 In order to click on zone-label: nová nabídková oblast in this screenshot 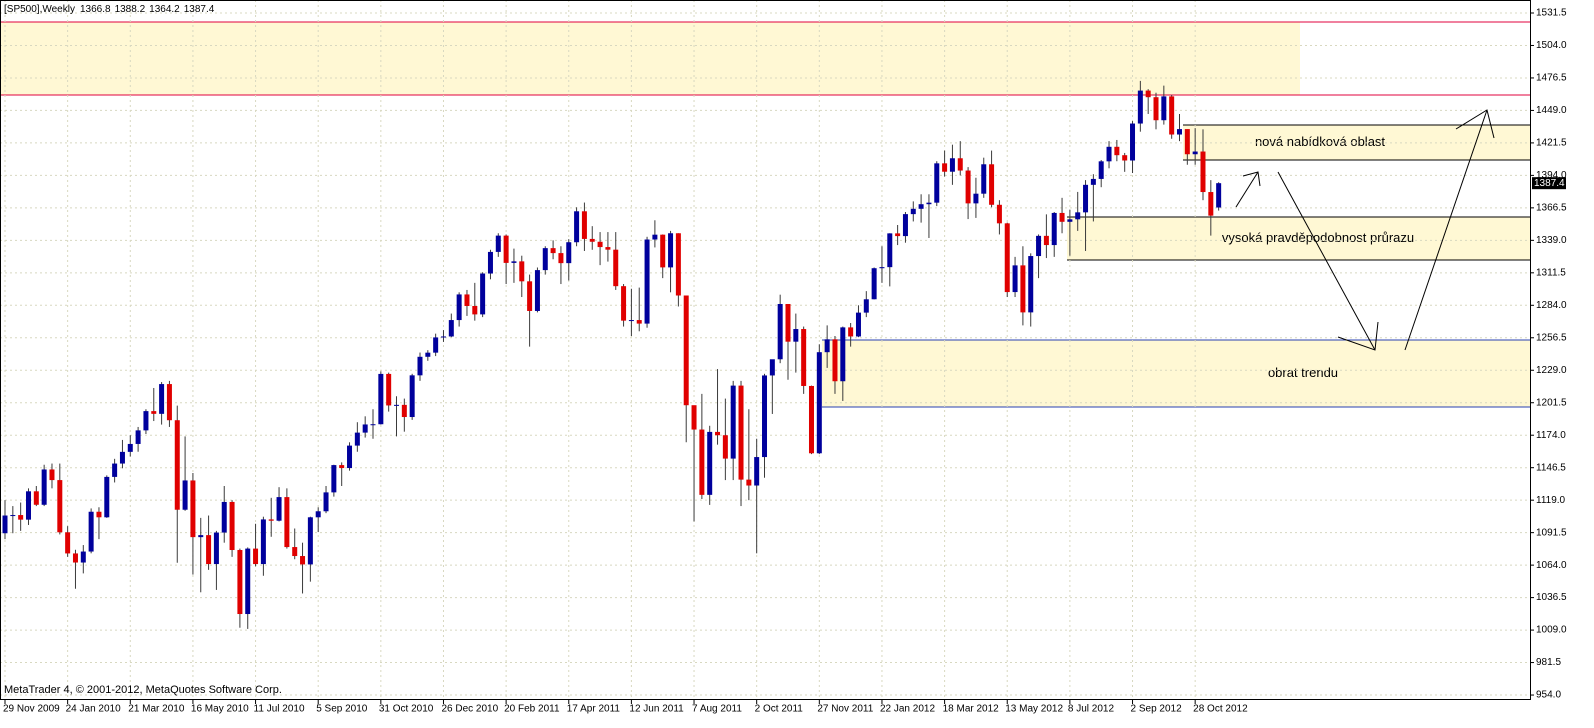, I will do `click(1320, 141)`.